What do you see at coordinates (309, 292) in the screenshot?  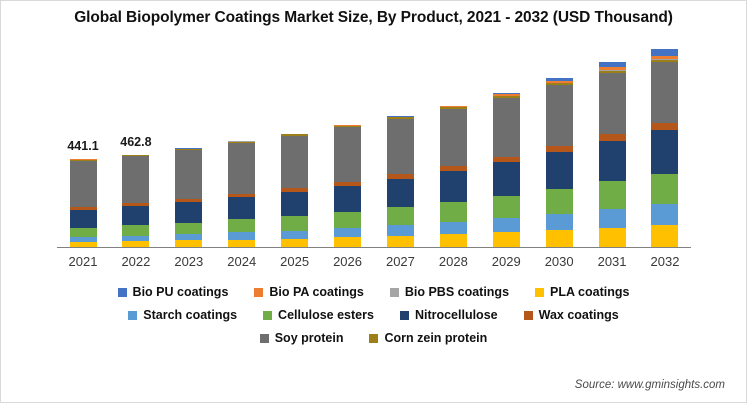 I see `legend-item: Bio PA coatings` at bounding box center [309, 292].